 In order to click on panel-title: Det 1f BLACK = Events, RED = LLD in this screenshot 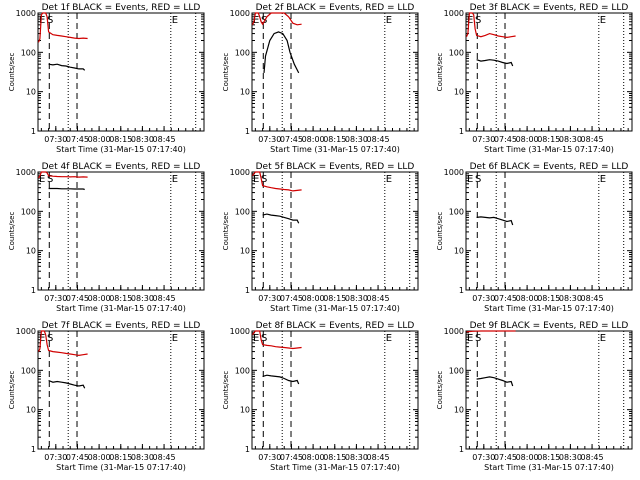, I will do `click(121, 8)`.